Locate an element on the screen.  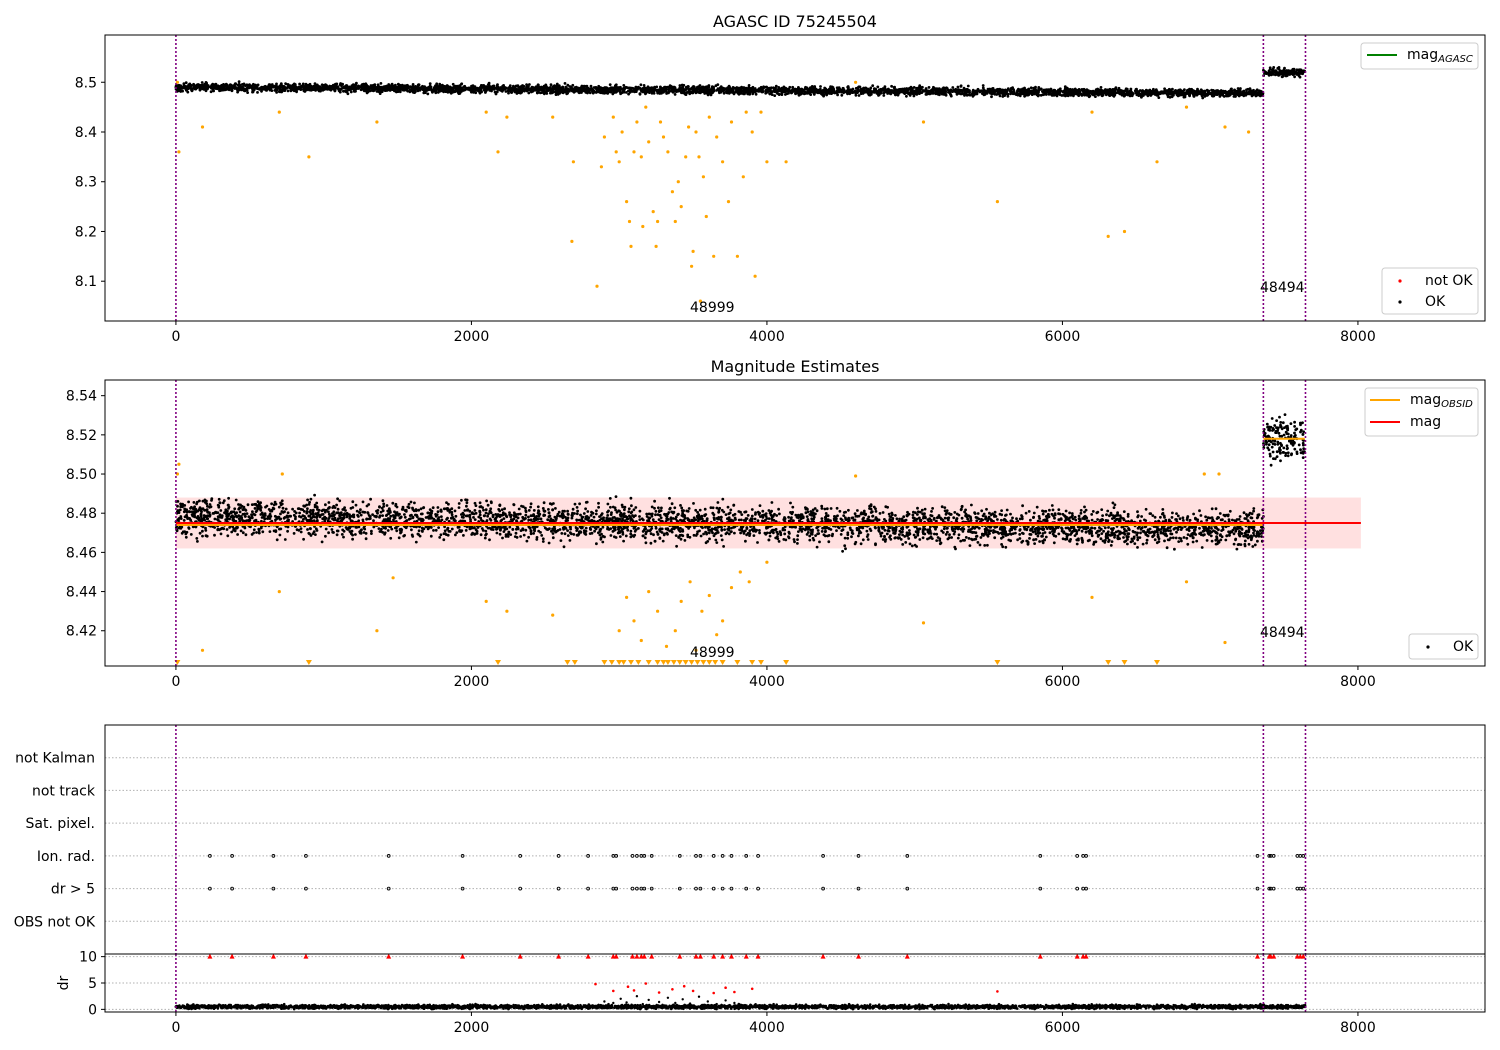
y-tick-label: 8.4 is located at coordinates (86, 133).